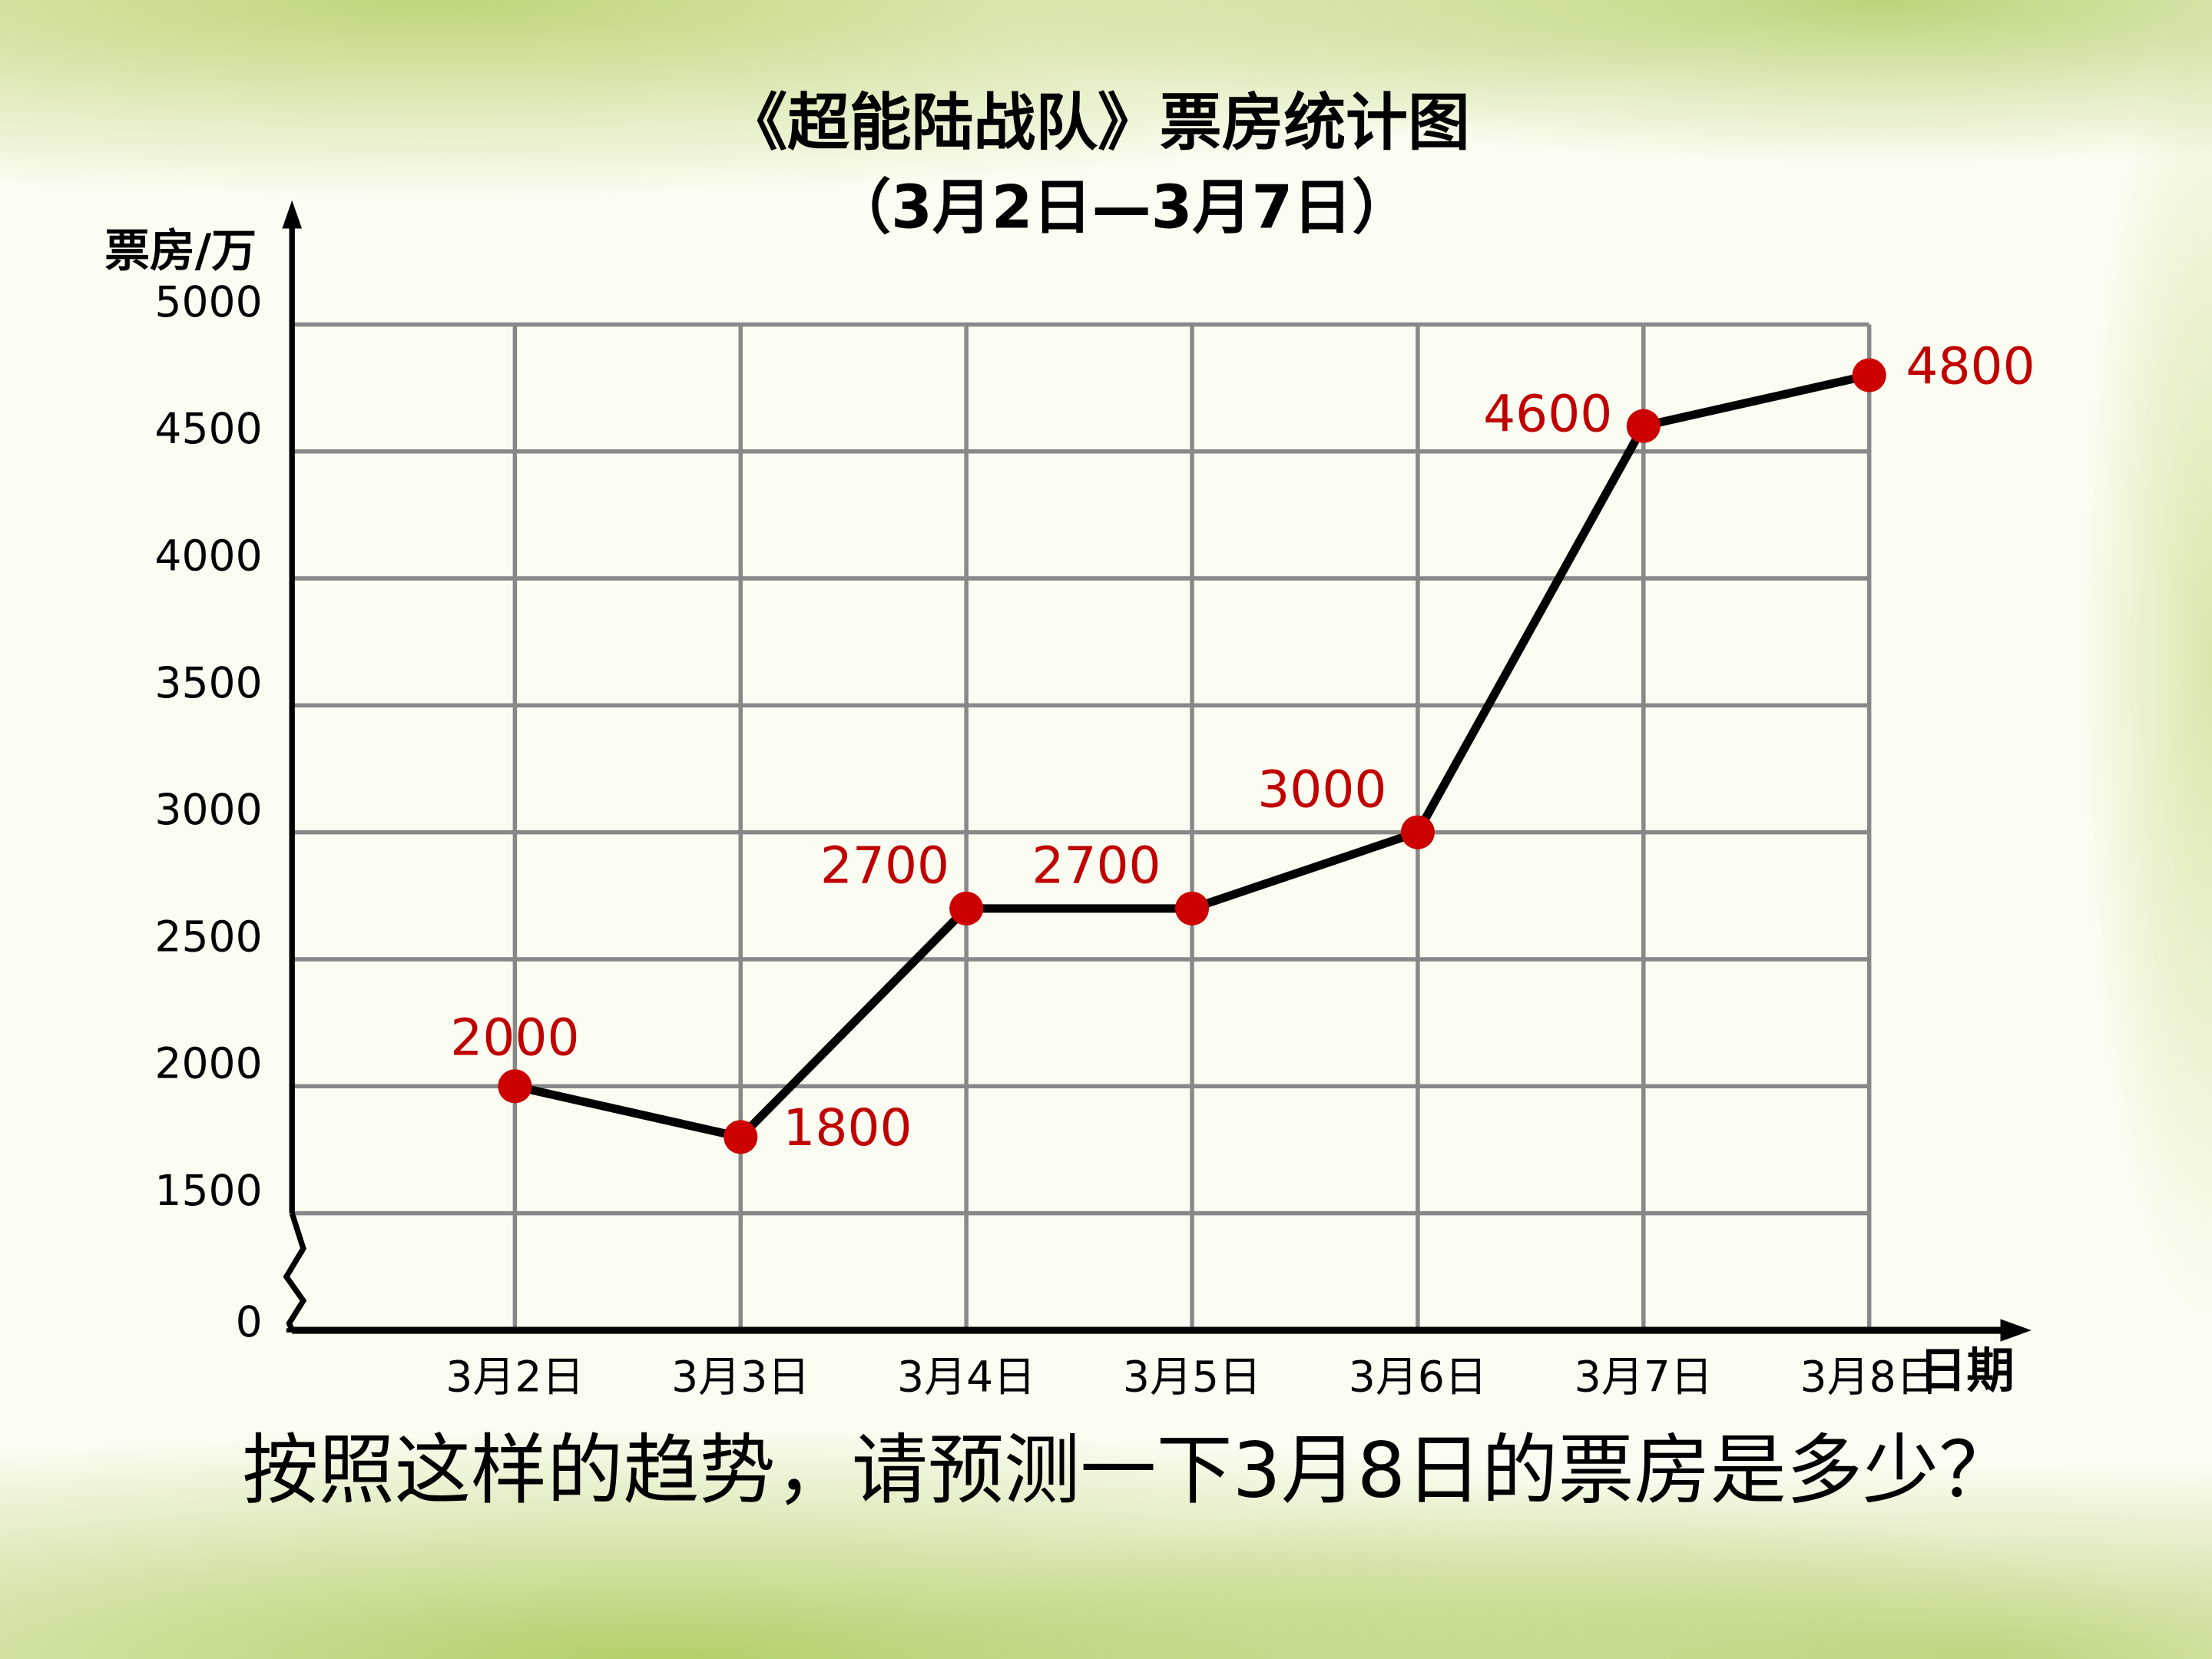  I want to click on x-tick-label: 3月6日, so click(1418, 1377).